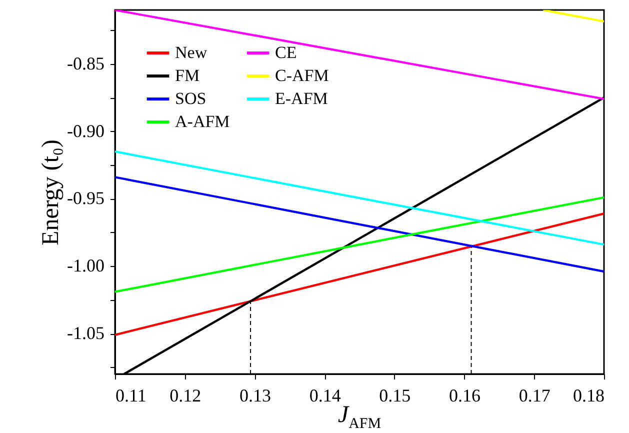 The height and width of the screenshot is (433, 629). I want to click on x-tick-label: 0.11, so click(131, 396).